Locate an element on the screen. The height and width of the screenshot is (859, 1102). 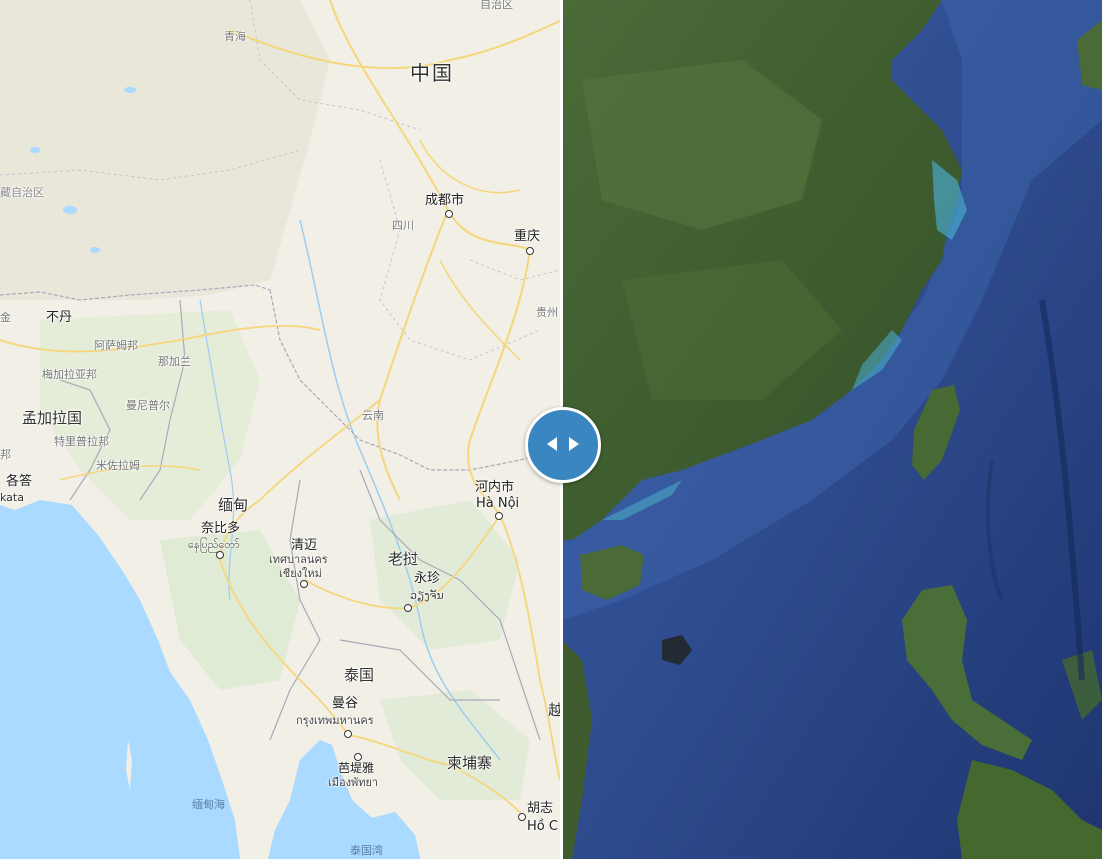
label-edge-bang: 邦 is located at coordinates (5, 454).